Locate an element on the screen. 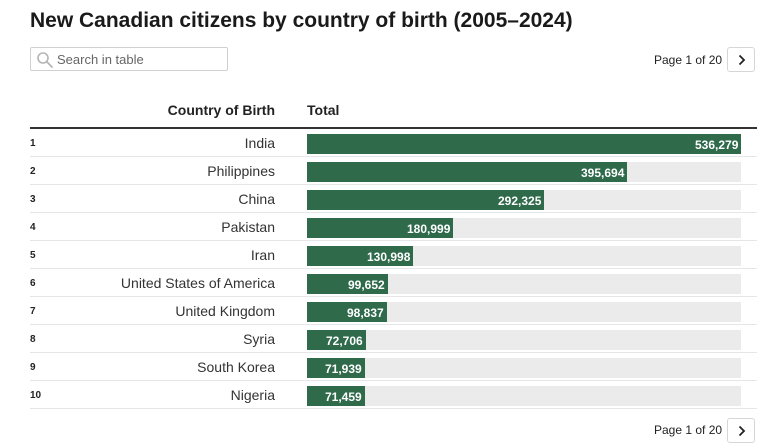 This screenshot has width=760, height=443. bar-value-label: 71,939 is located at coordinates (343, 369).